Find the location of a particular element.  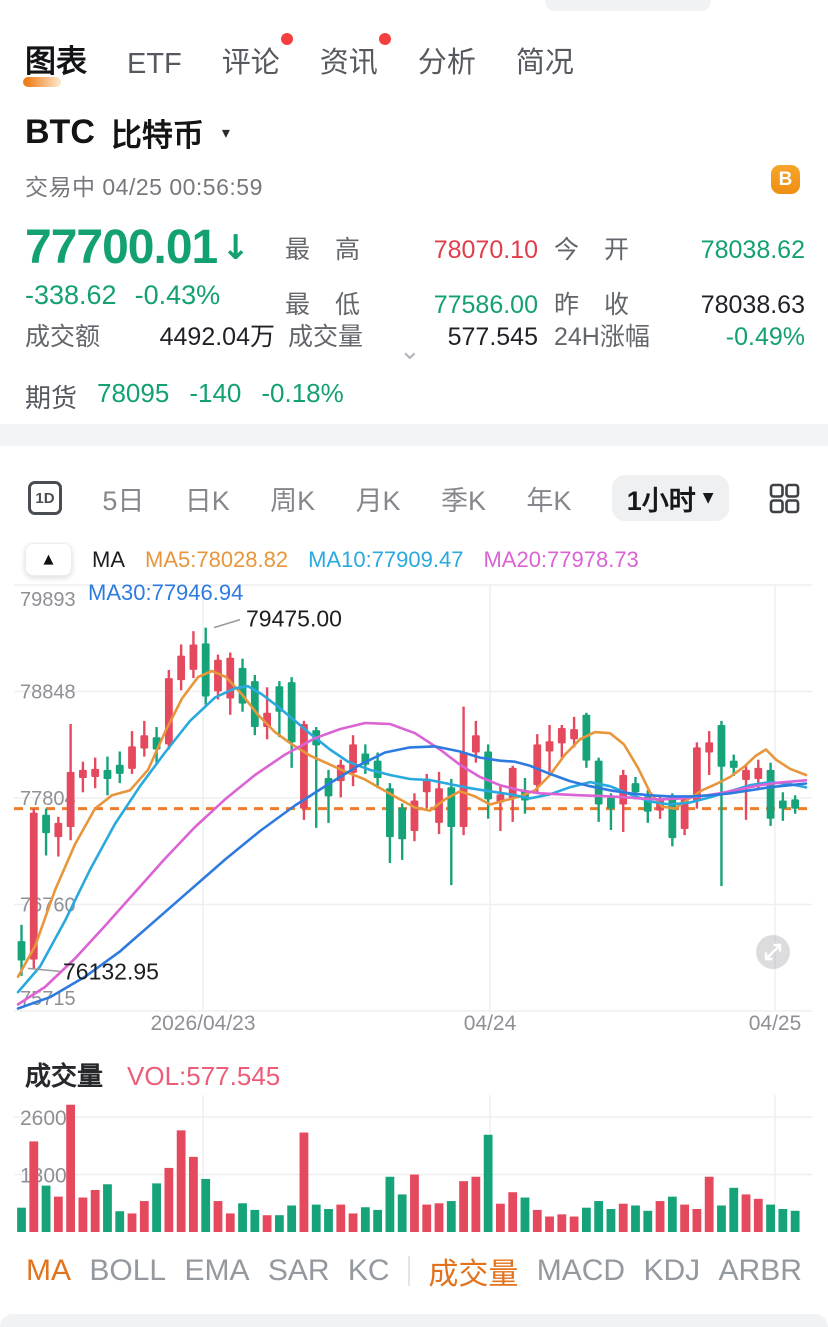

stock-symbol: BTC is located at coordinates (60, 132).